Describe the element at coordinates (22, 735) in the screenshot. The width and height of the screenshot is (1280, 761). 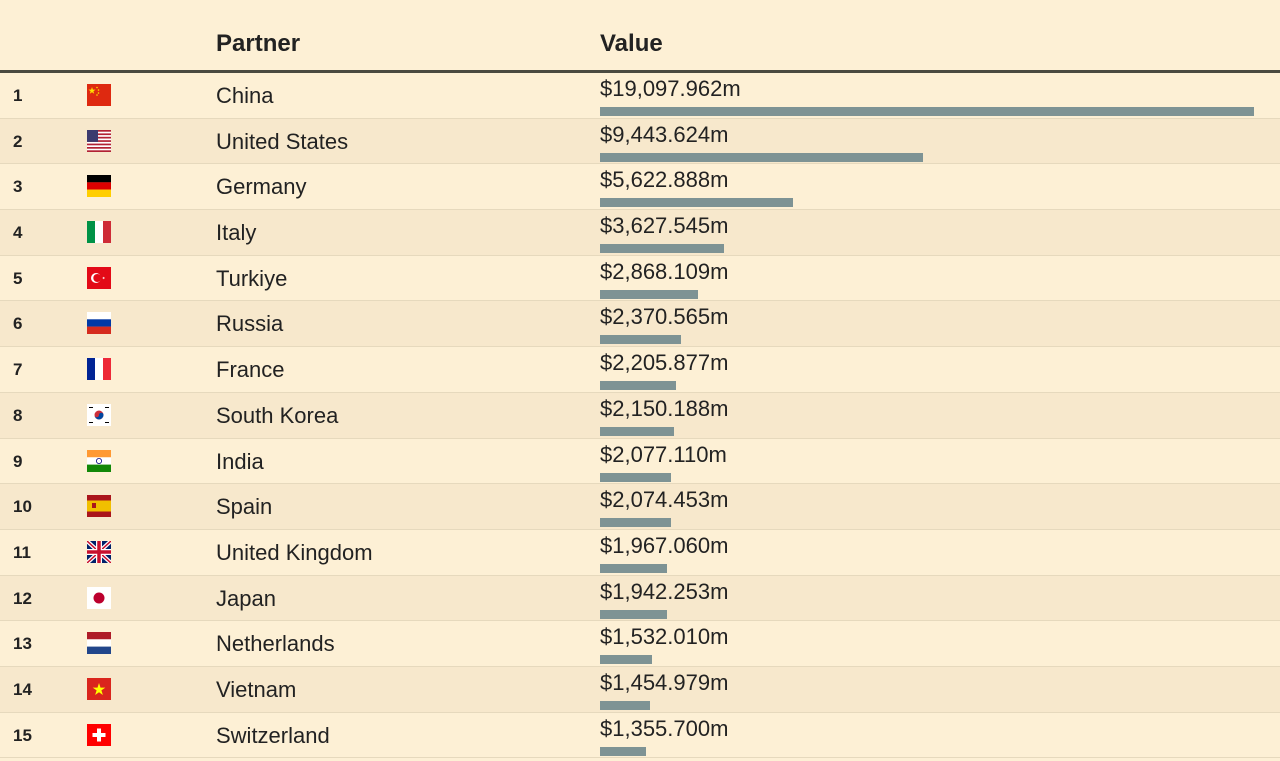
I see `rank-cell: 15` at that location.